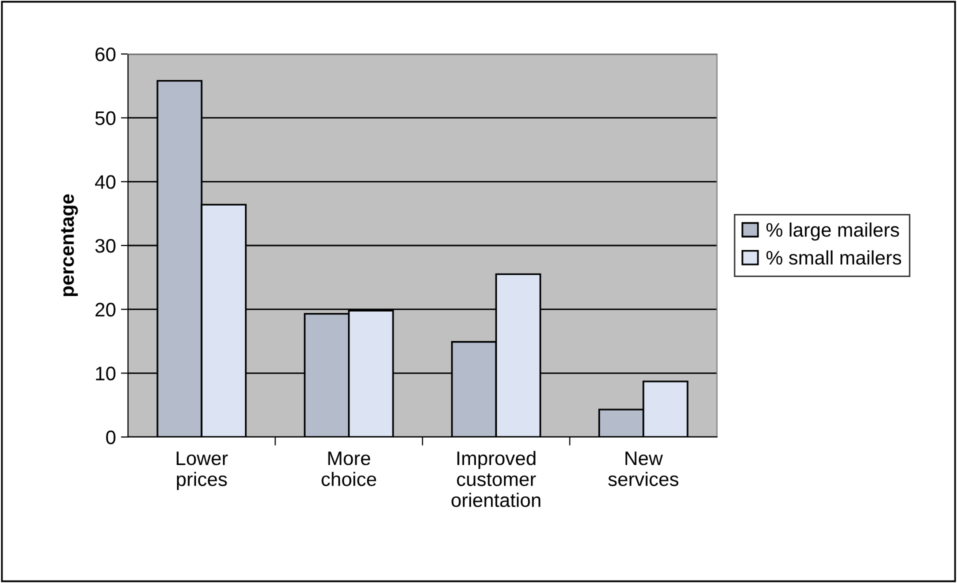 This screenshot has height=583, width=957. What do you see at coordinates (69, 245) in the screenshot?
I see `y-axis-title: percentage` at bounding box center [69, 245].